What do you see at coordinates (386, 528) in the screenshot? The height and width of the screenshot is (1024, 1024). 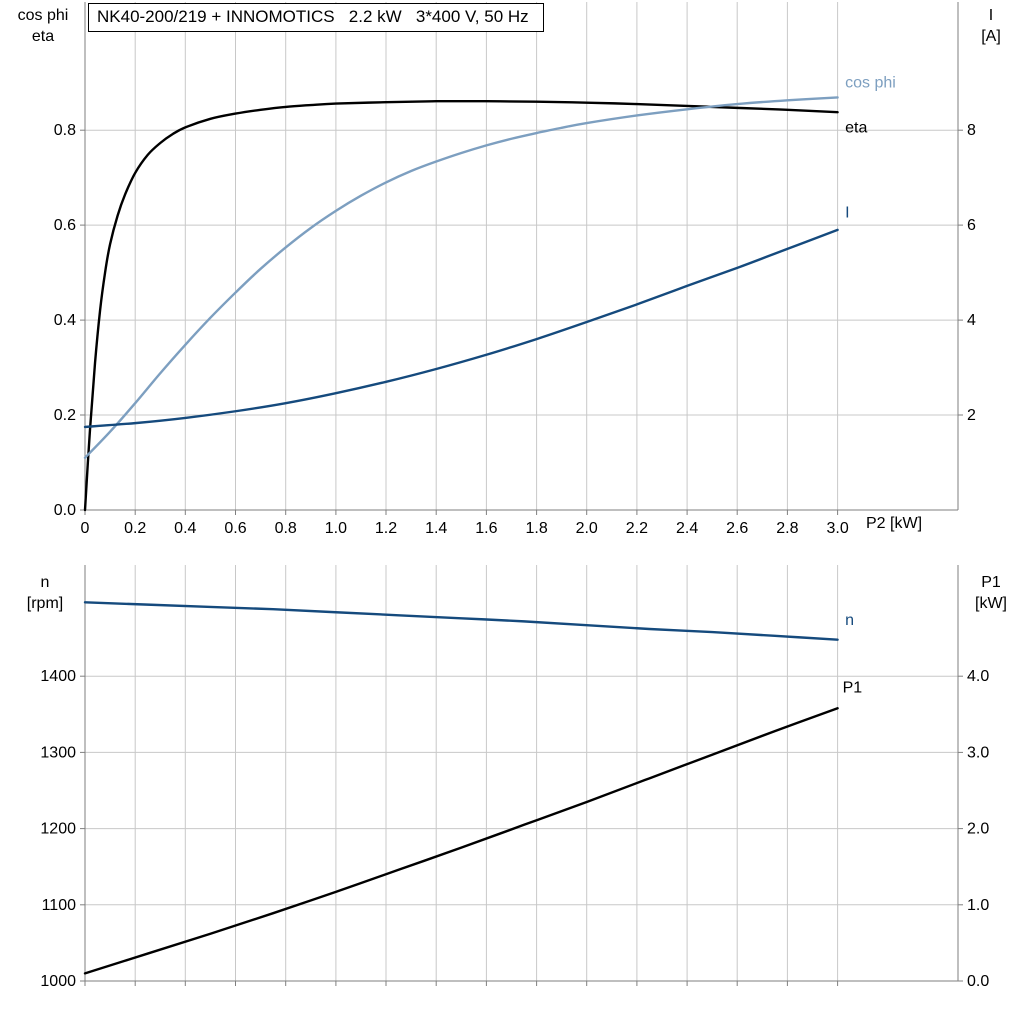 I see `xtick-label: 1.2` at bounding box center [386, 528].